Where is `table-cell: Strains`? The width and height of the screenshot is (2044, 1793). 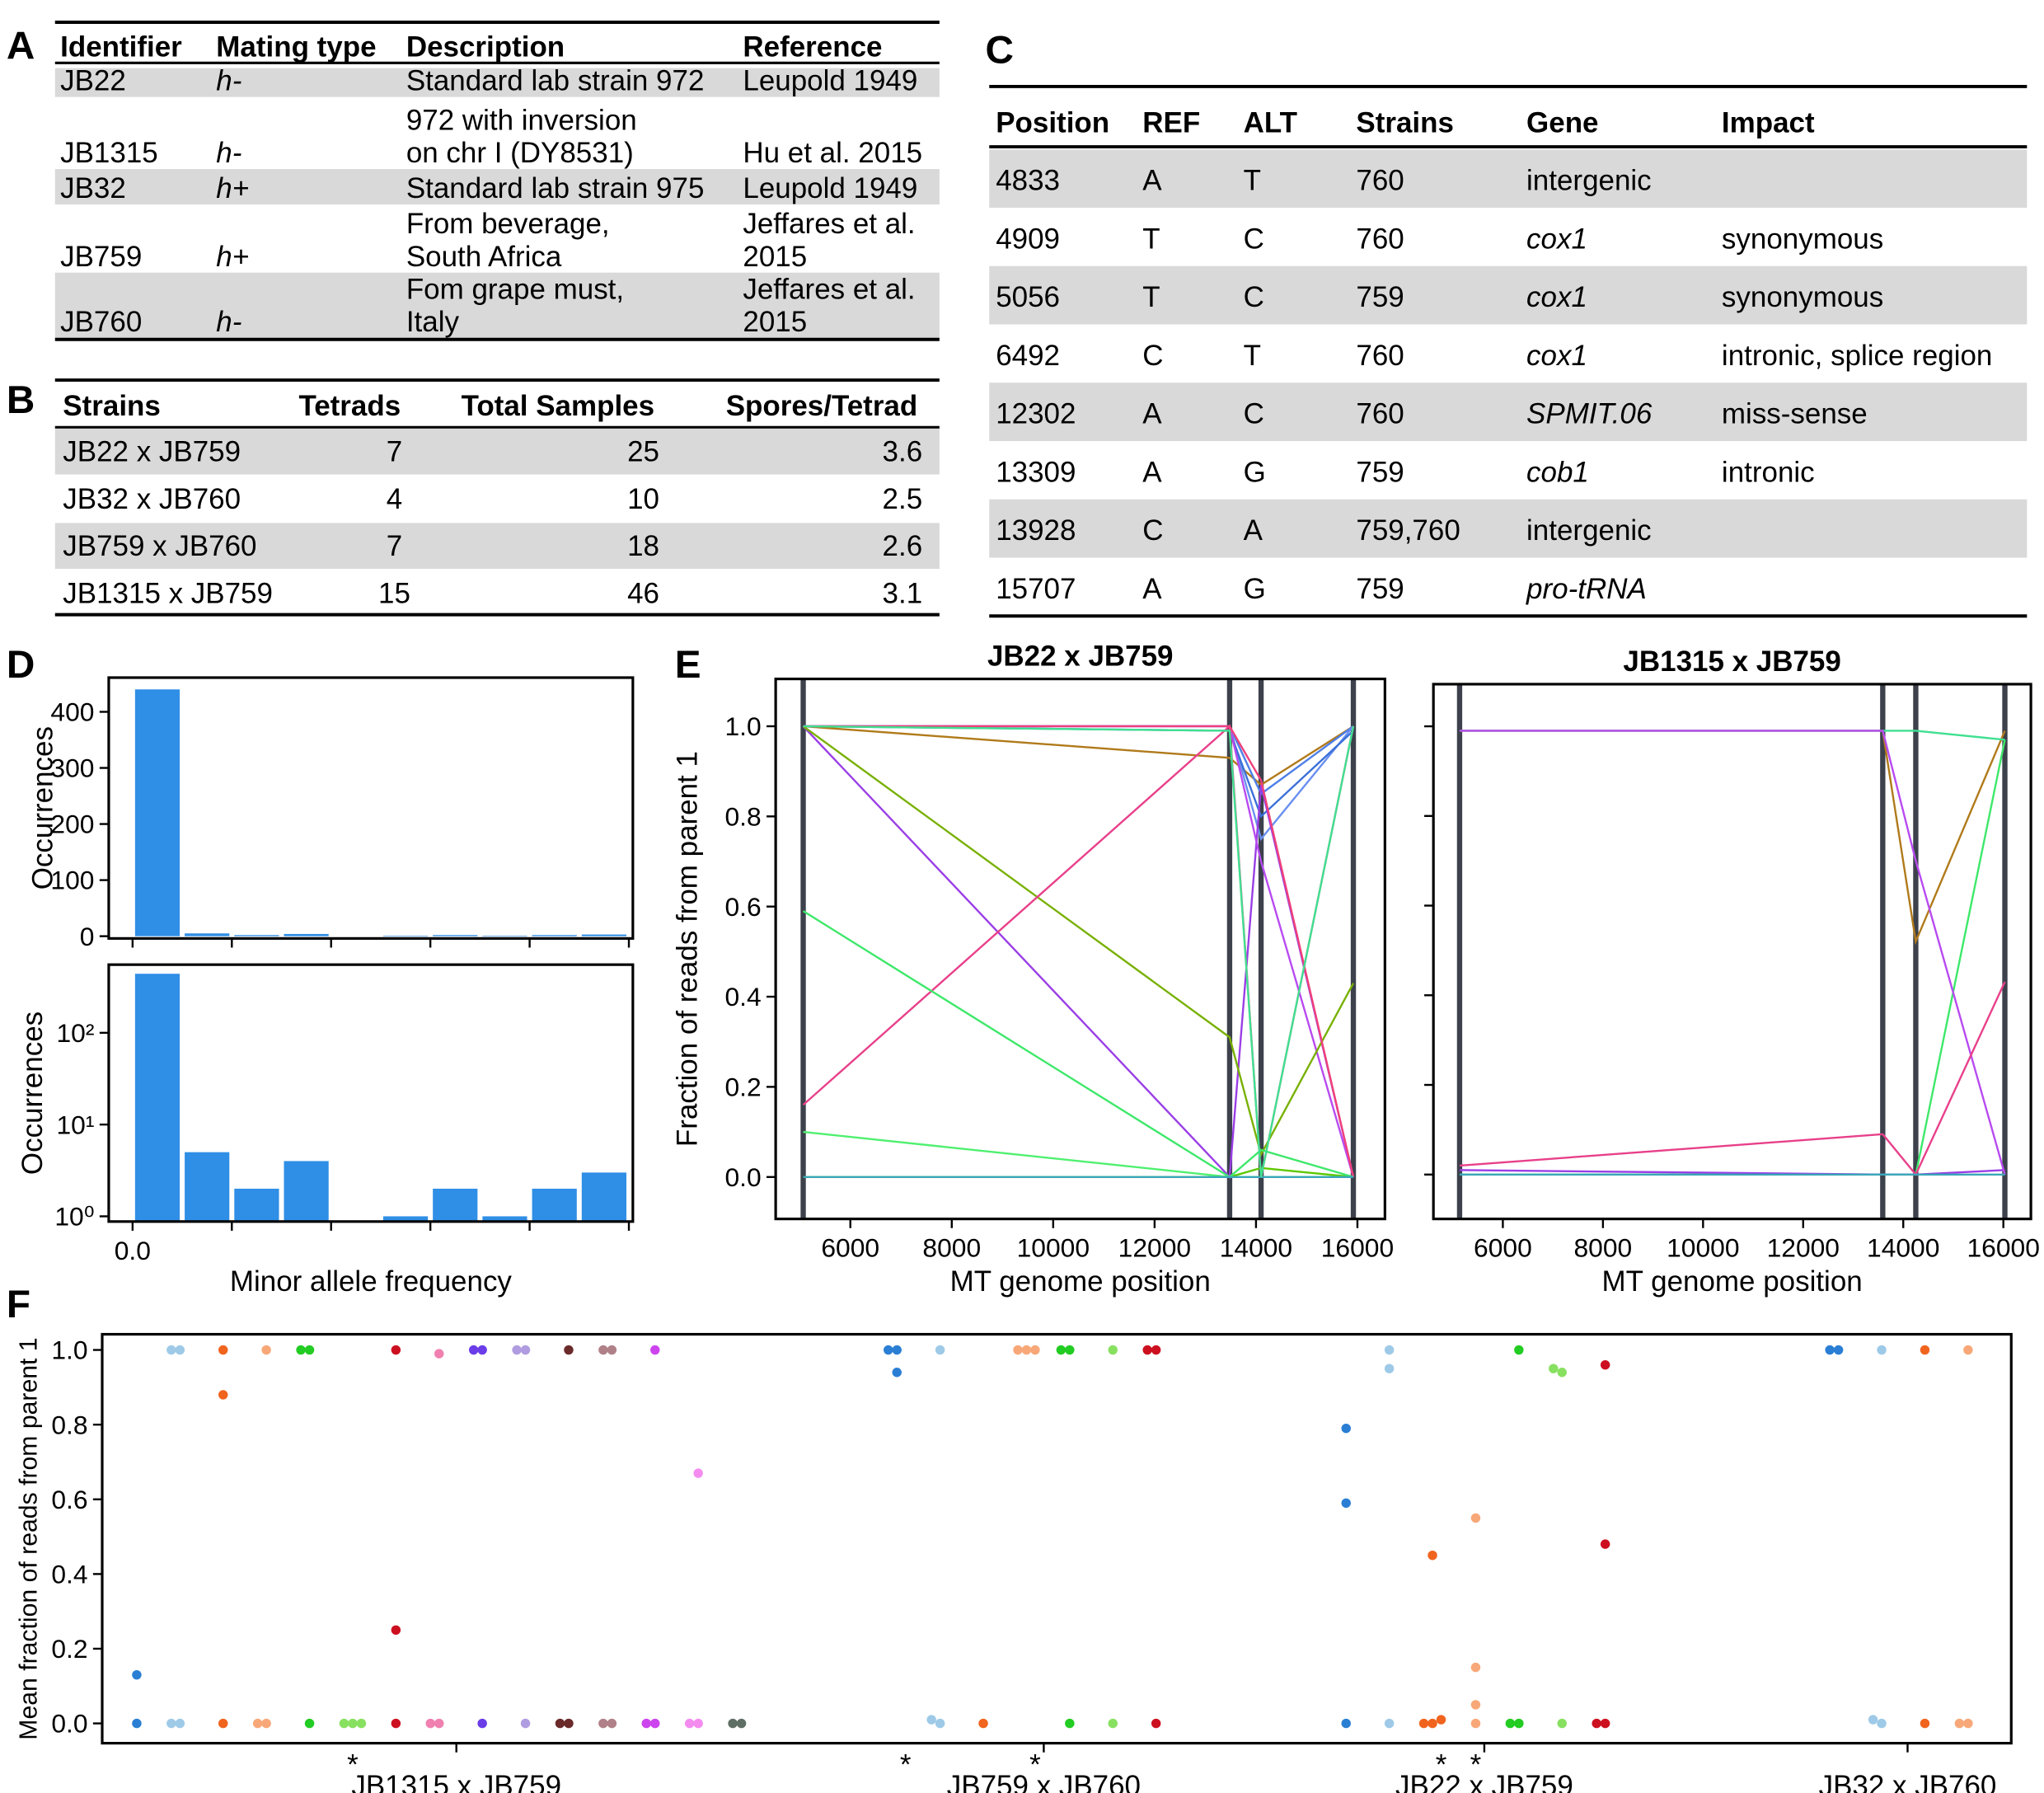
table-cell: Strains is located at coordinates (1405, 123).